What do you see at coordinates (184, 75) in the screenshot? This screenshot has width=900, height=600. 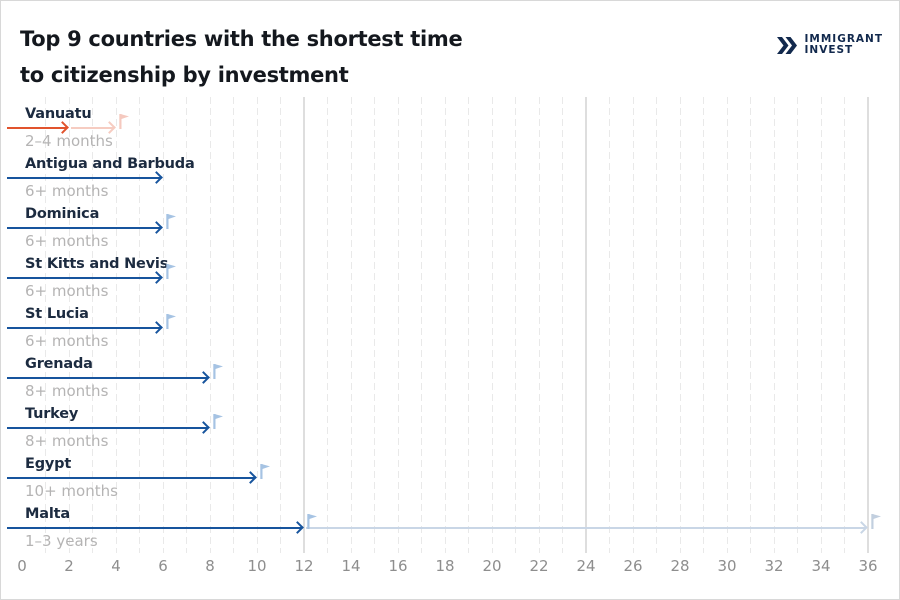 I see `title-line-2: to citizenship by investment` at bounding box center [184, 75].